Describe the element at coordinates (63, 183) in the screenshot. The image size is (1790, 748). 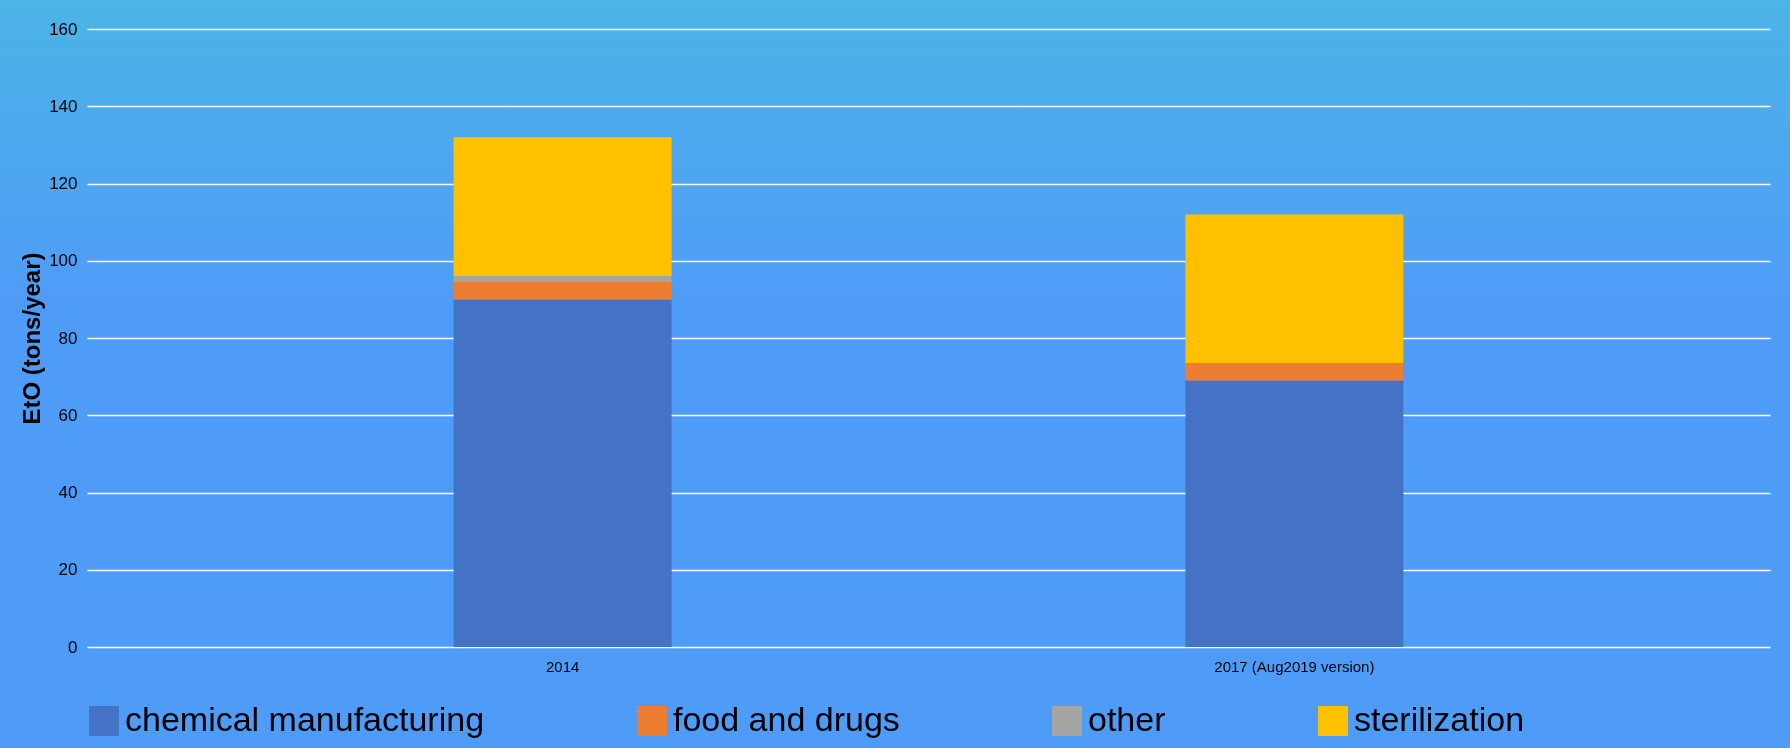
I see `y-tick-label: 120` at that location.